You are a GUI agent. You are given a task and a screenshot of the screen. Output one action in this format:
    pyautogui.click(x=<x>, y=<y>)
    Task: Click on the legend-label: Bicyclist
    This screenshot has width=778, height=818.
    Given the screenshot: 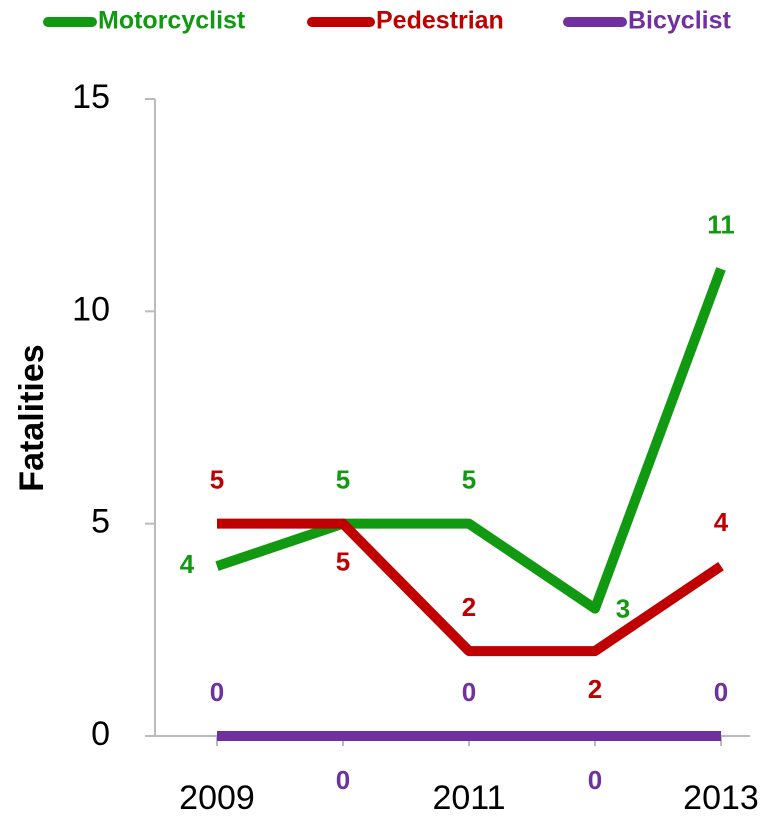 What is the action you would take?
    pyautogui.click(x=680, y=21)
    